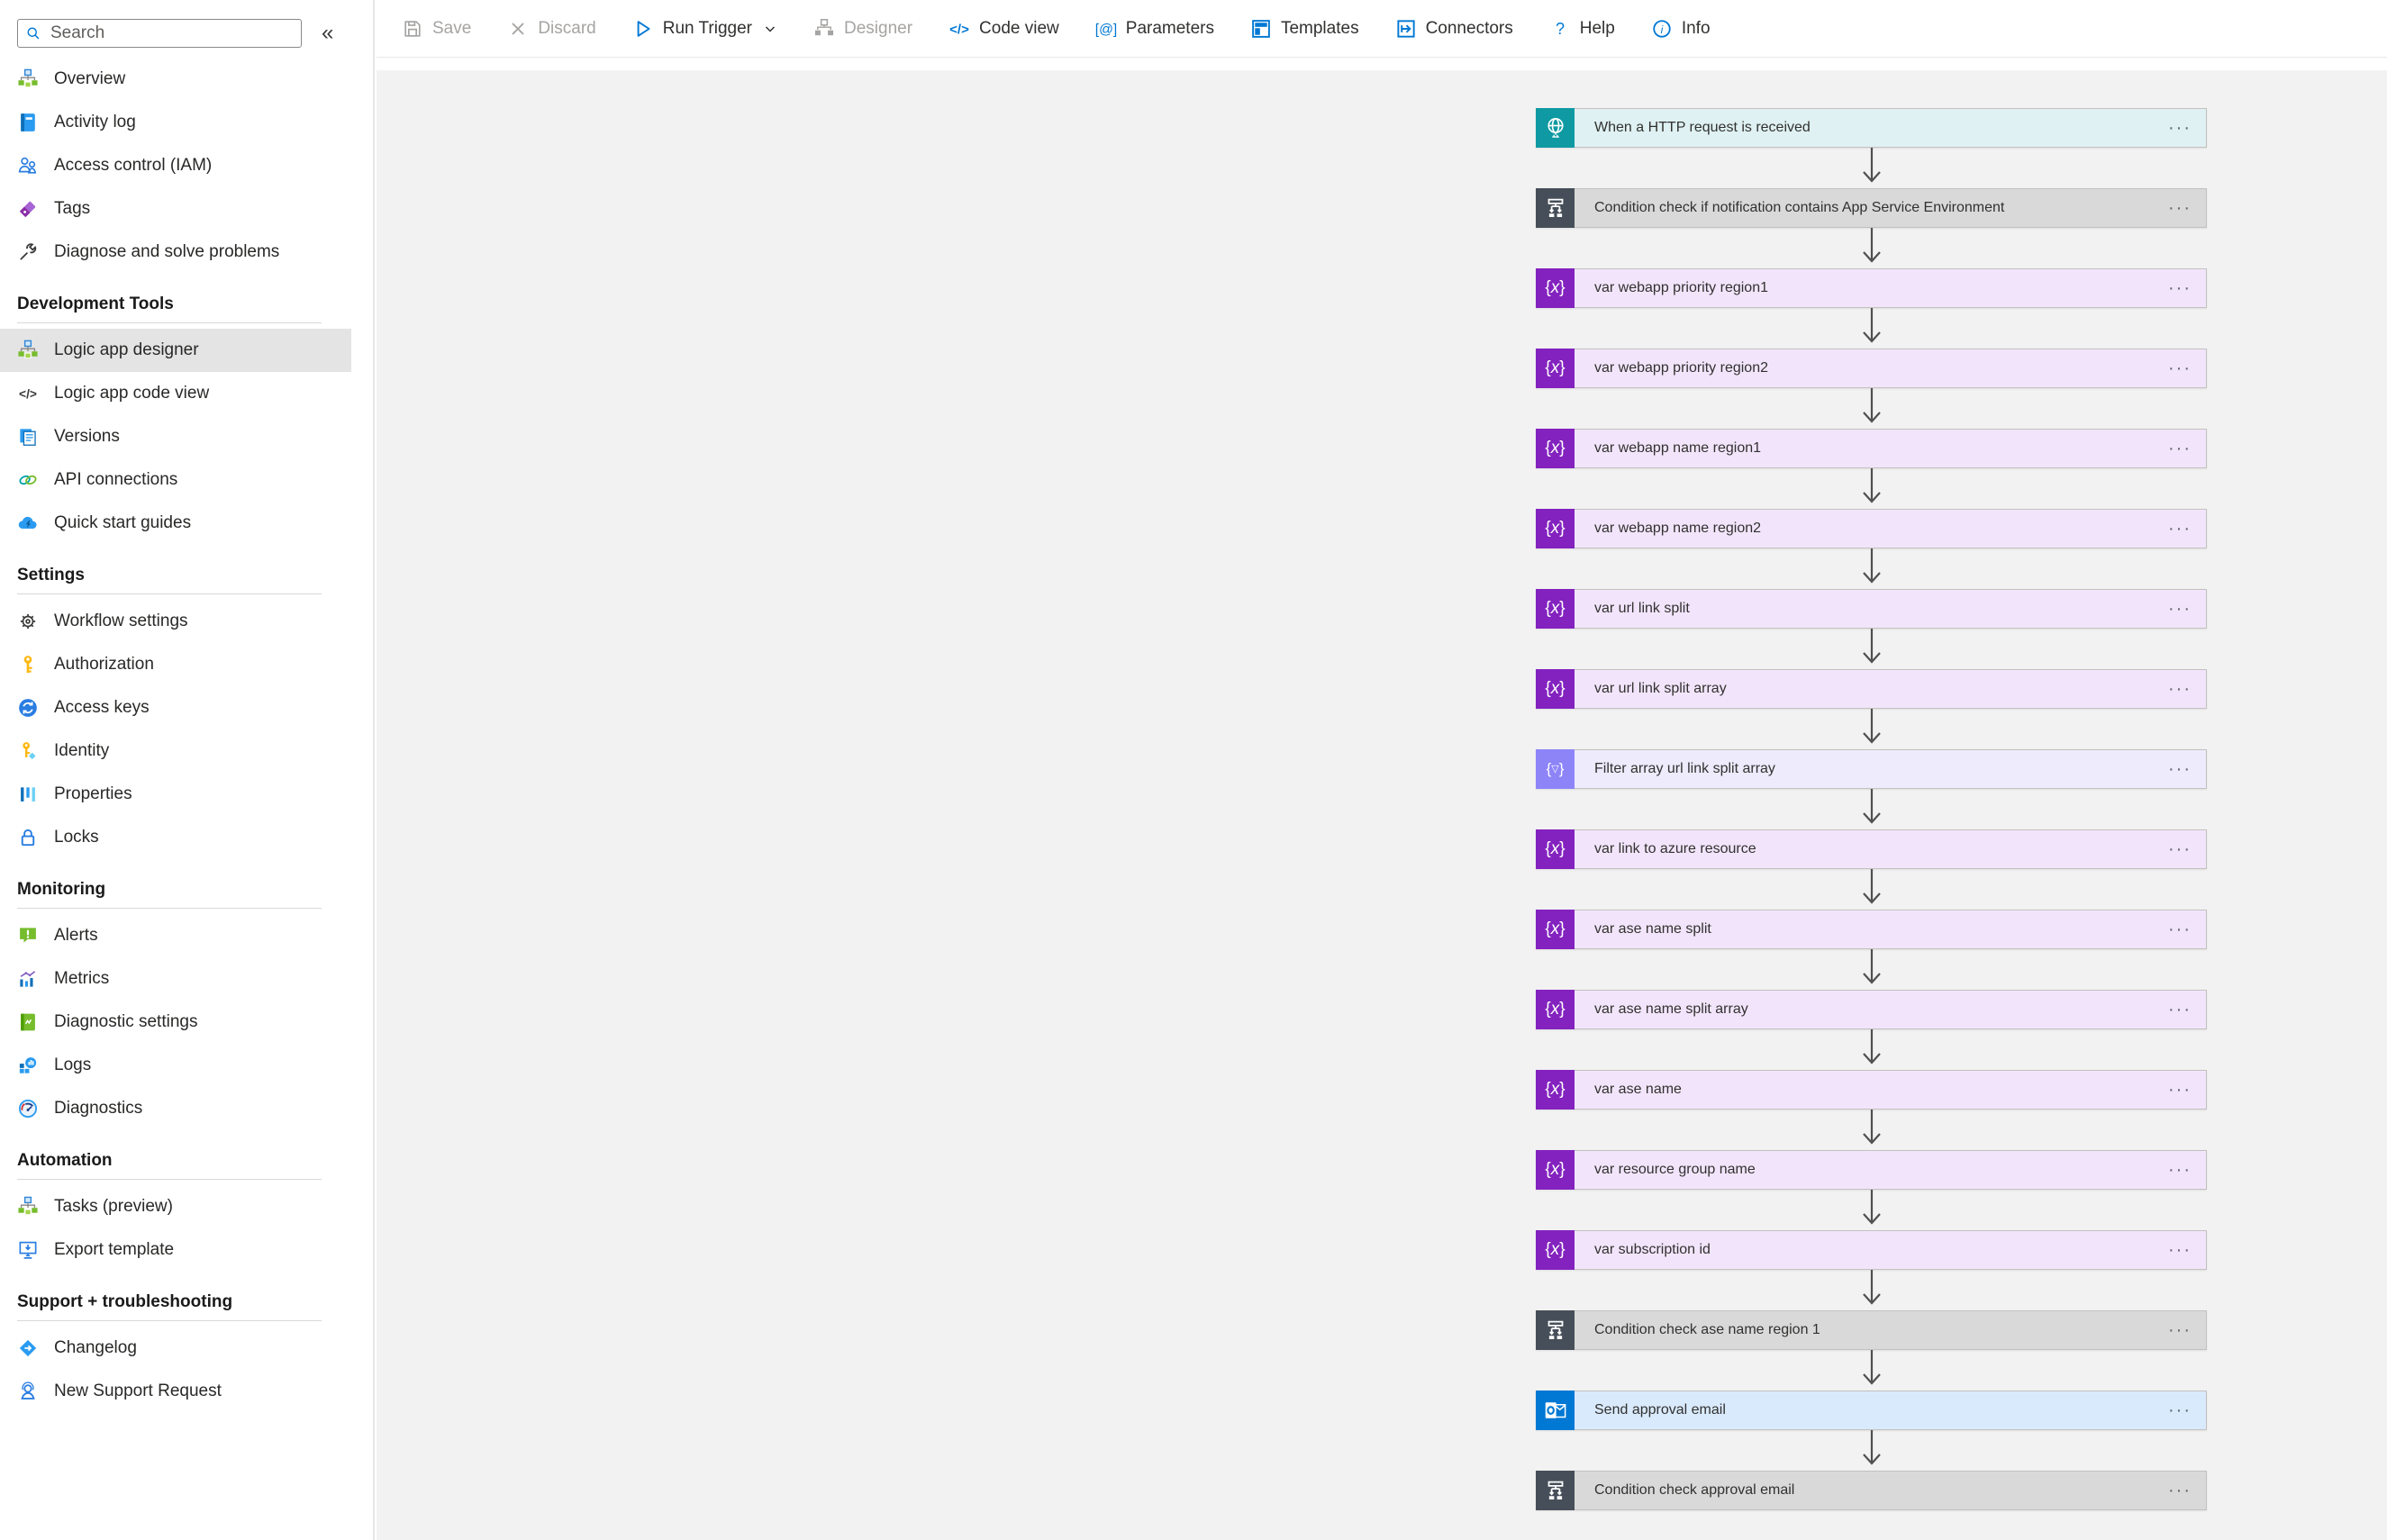  I want to click on toolbar-button-label: Run Trigger, so click(707, 28).